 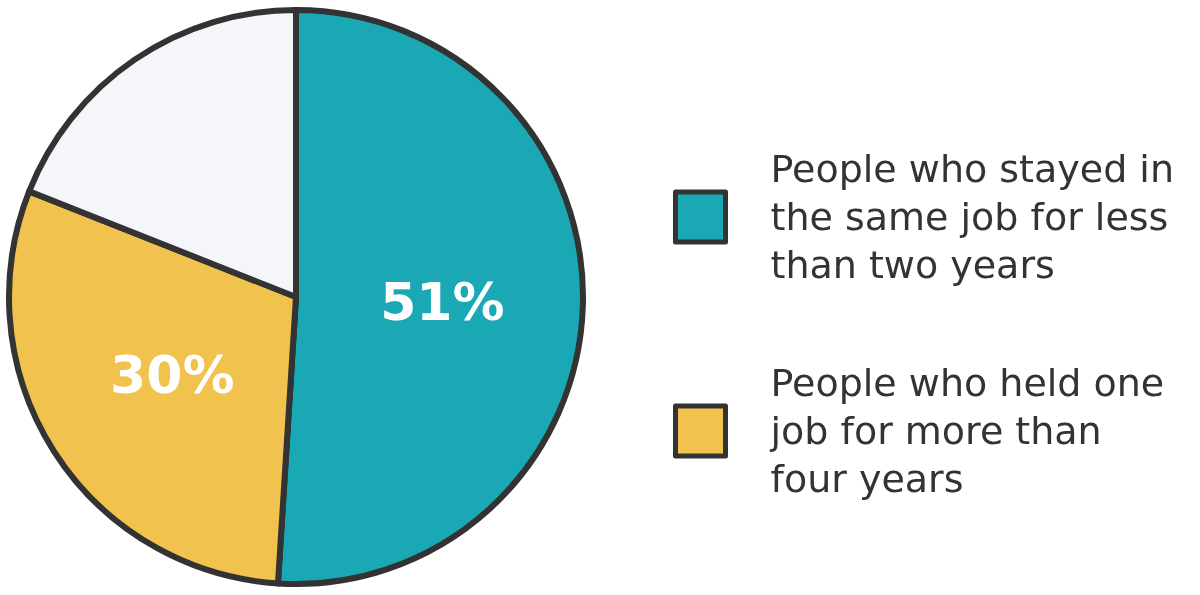 What do you see at coordinates (172, 375) in the screenshot?
I see `data-label: 30%` at bounding box center [172, 375].